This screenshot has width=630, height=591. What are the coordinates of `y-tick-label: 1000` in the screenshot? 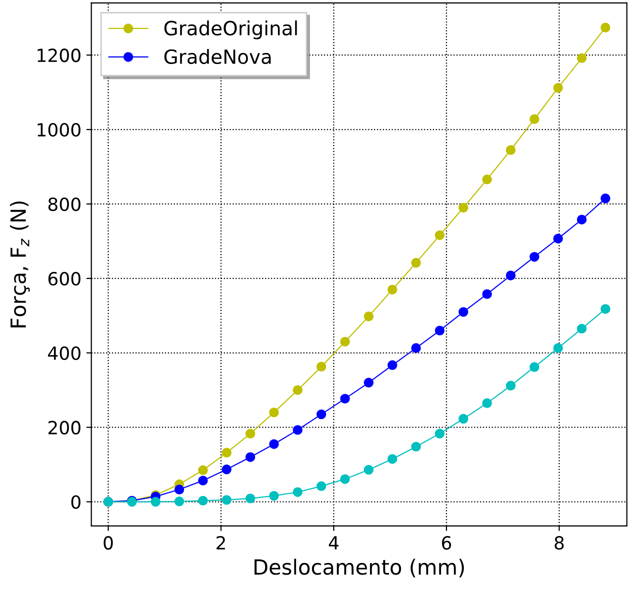 It's located at (59, 129).